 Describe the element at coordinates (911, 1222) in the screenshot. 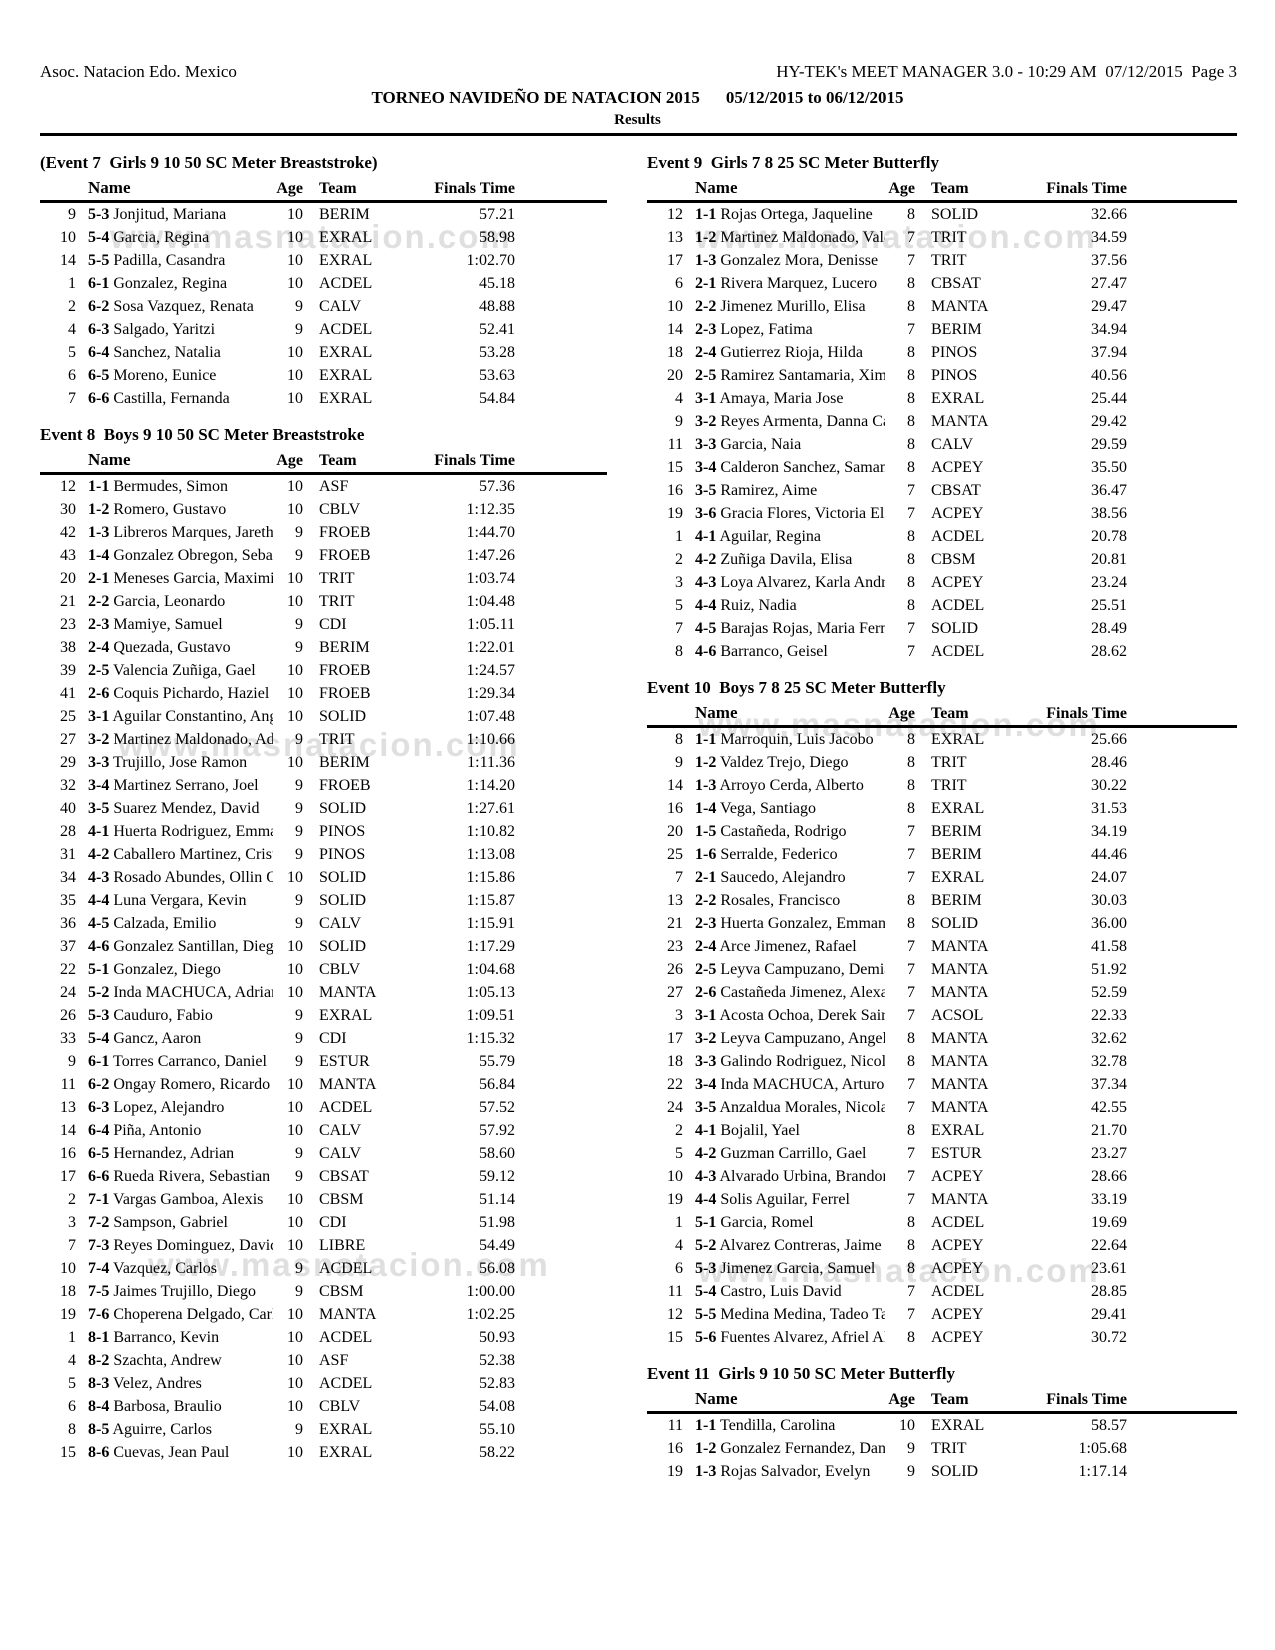

I see `age-value: 8` at that location.